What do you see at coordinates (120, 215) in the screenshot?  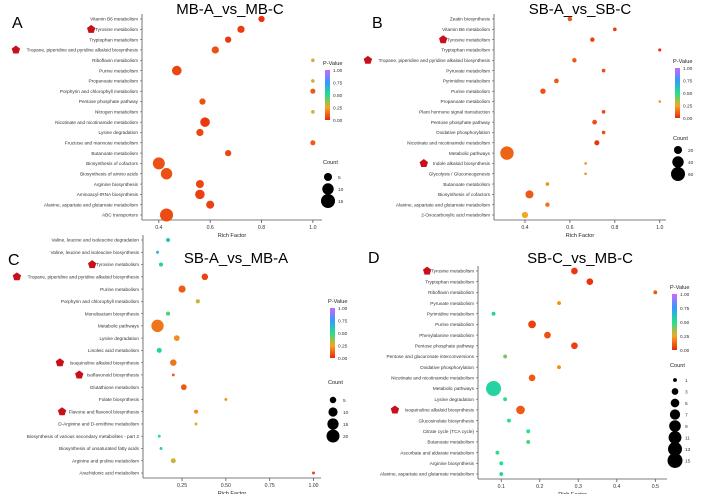 I see `category-label: ABC transporters` at bounding box center [120, 215].